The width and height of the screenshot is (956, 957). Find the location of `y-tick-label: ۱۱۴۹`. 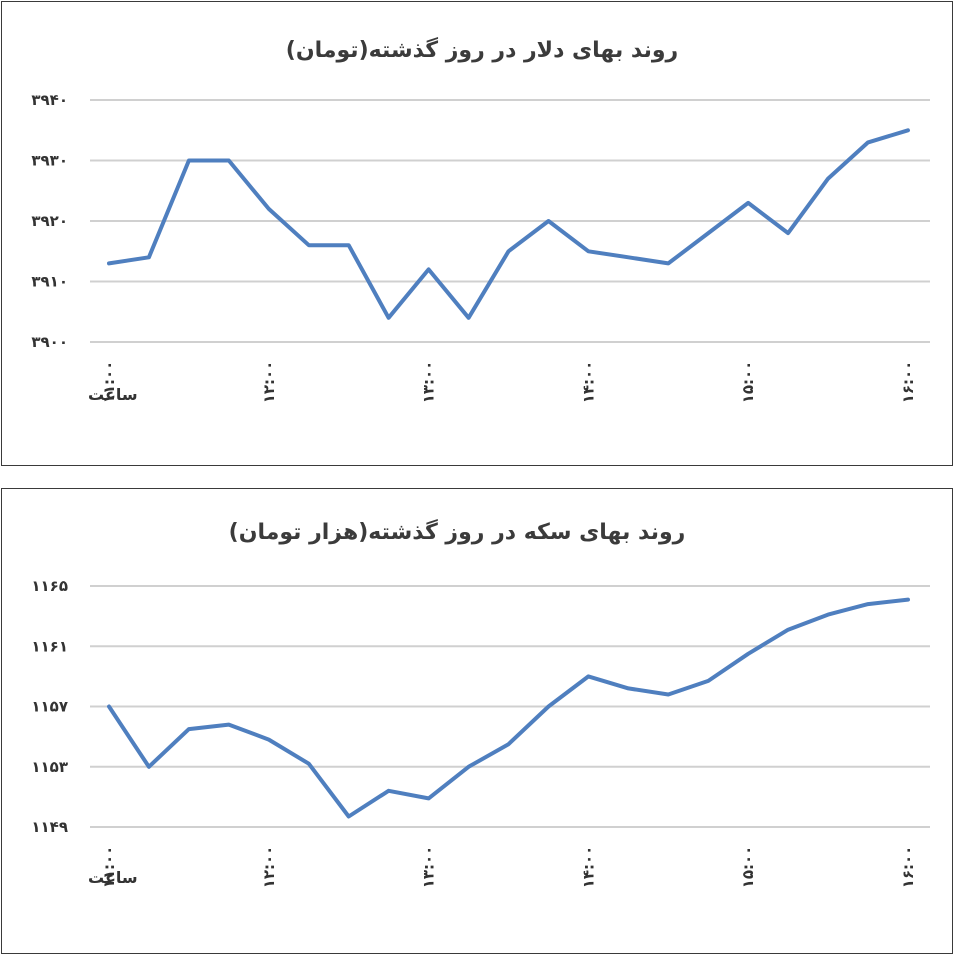

y-tick-label: ۱۱۴۹ is located at coordinates (49, 827).